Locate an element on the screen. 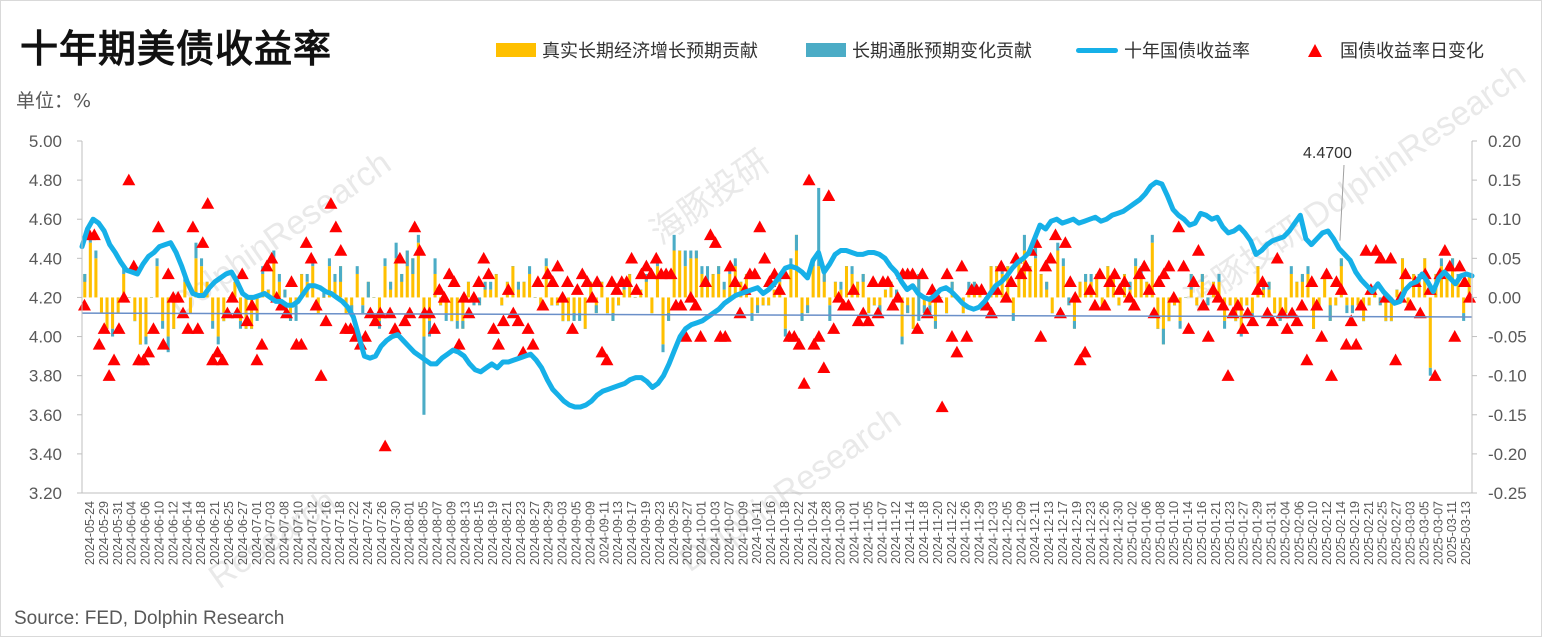  right-tick-label: -0.25 is located at coordinates (1507, 493).